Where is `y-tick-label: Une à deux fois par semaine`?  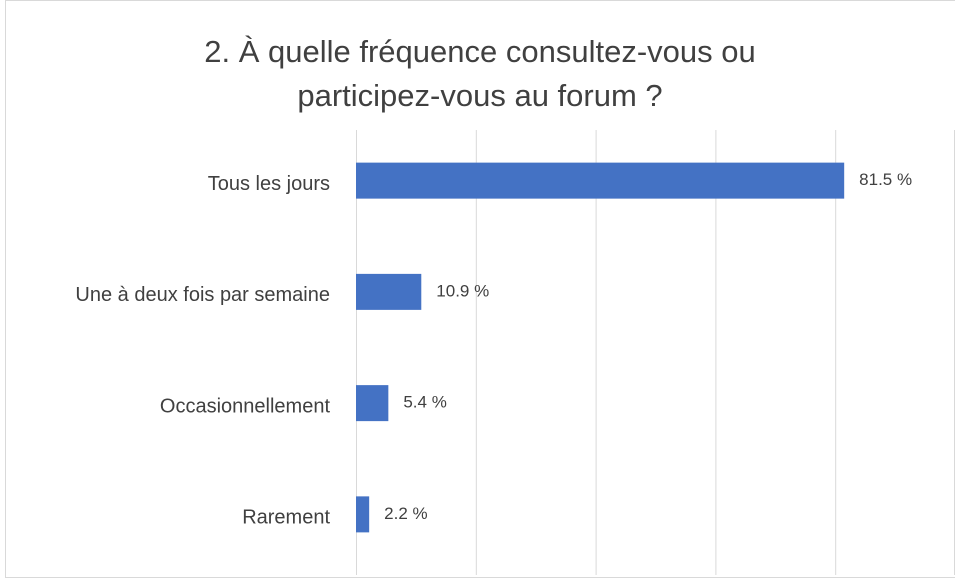
y-tick-label: Une à deux fois par semaine is located at coordinates (202, 295).